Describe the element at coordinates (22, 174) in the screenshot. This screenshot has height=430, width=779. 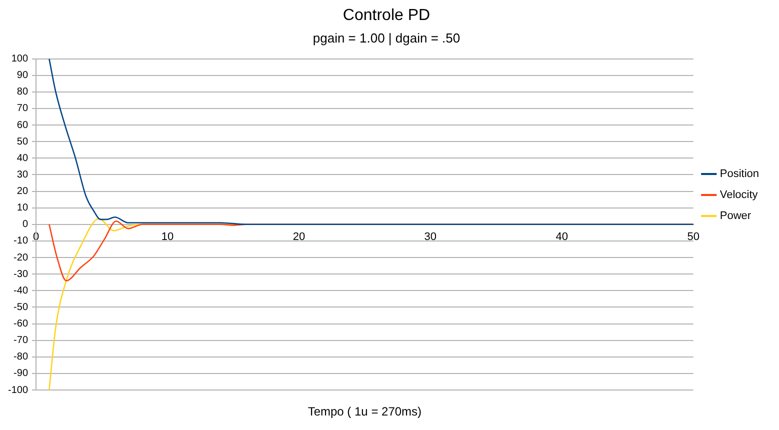
I see `y-tick-label: 30` at that location.